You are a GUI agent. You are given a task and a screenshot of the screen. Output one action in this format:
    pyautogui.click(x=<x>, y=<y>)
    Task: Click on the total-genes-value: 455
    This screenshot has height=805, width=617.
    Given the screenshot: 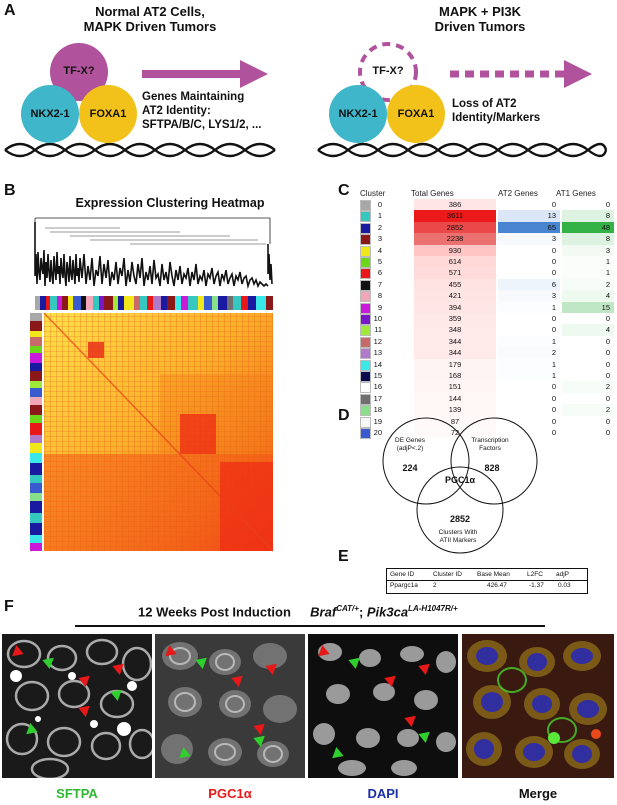 What is the action you would take?
    pyautogui.click(x=455, y=284)
    